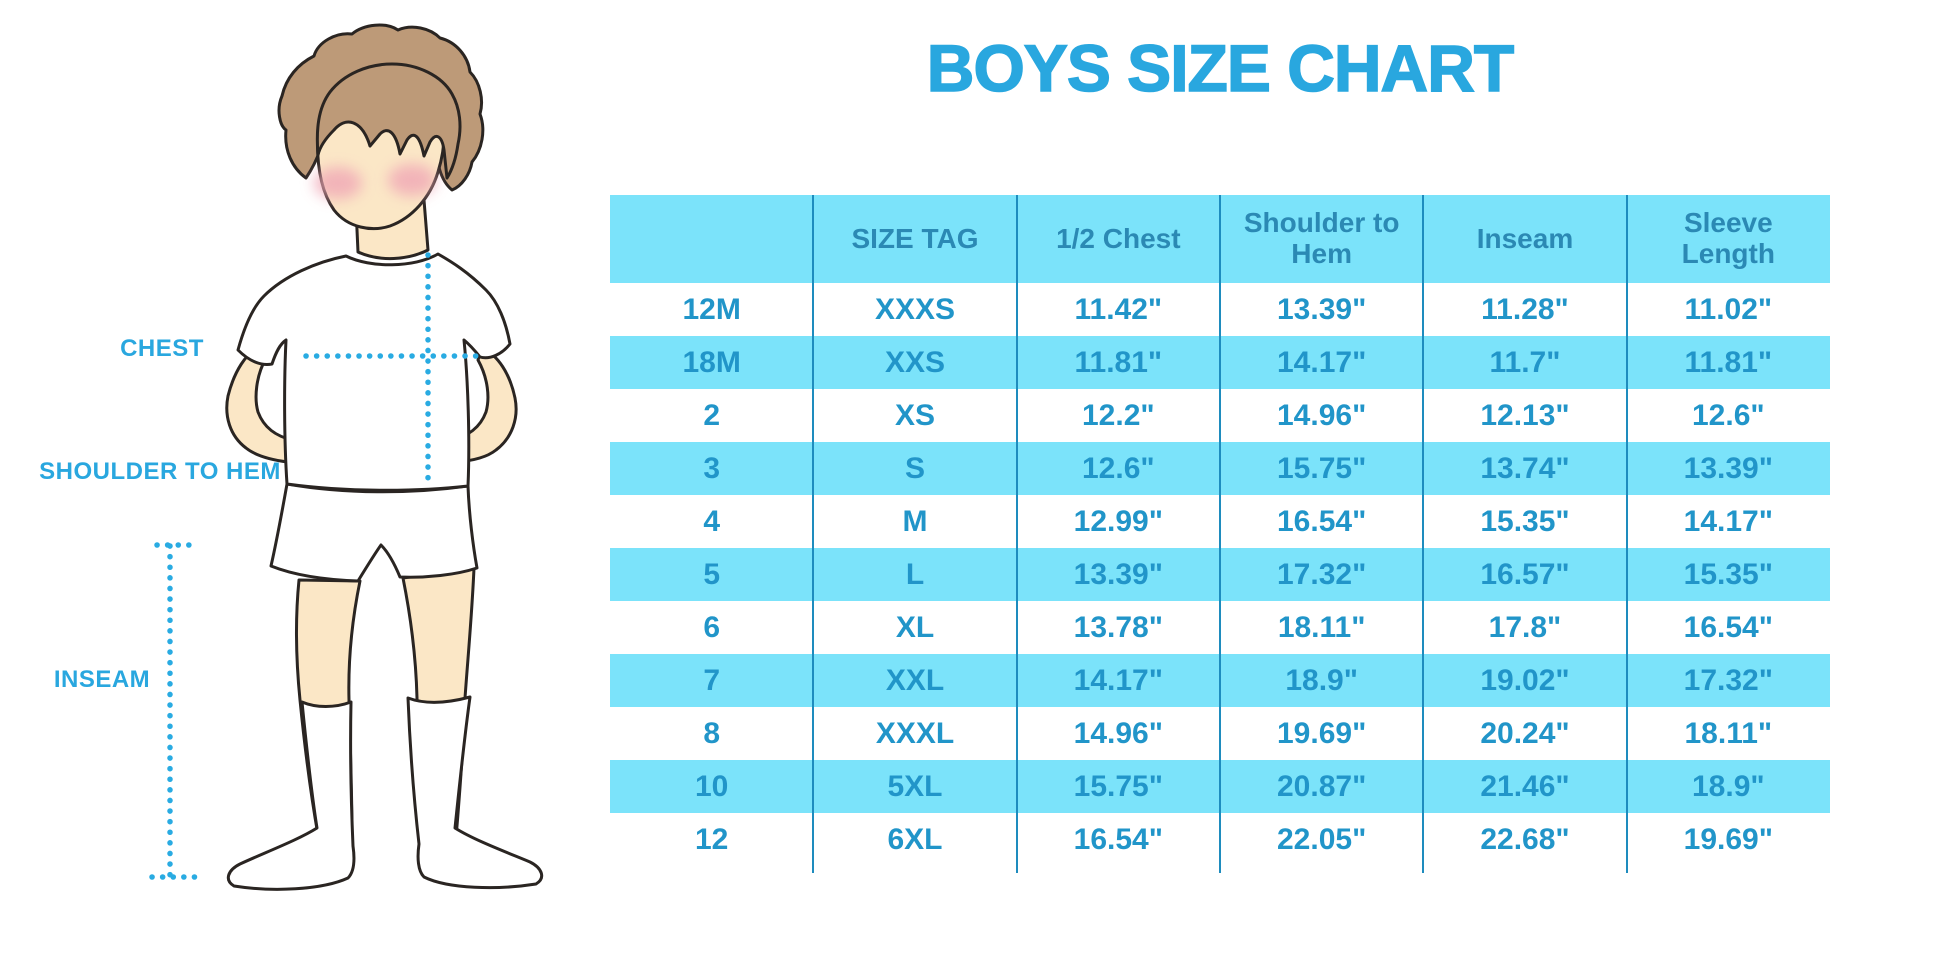  Describe the element at coordinates (712, 362) in the screenshot. I see `size-label-cell: 18M` at that location.